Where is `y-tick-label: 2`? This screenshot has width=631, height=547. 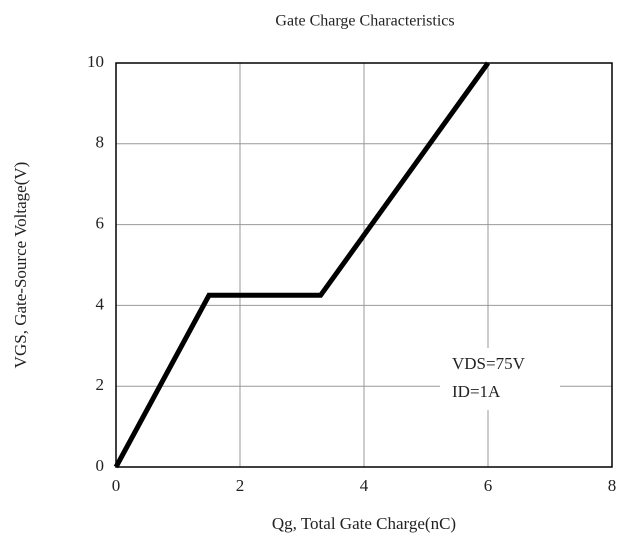
y-tick-label: 2 is located at coordinates (100, 384).